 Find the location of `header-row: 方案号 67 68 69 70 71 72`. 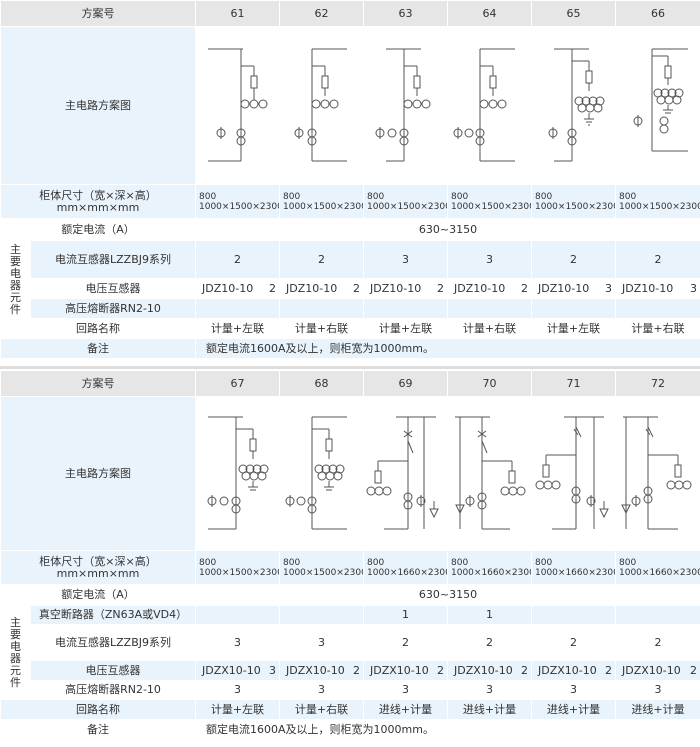

header-row: 方案号 67 68 69 70 71 72 is located at coordinates (350, 383).